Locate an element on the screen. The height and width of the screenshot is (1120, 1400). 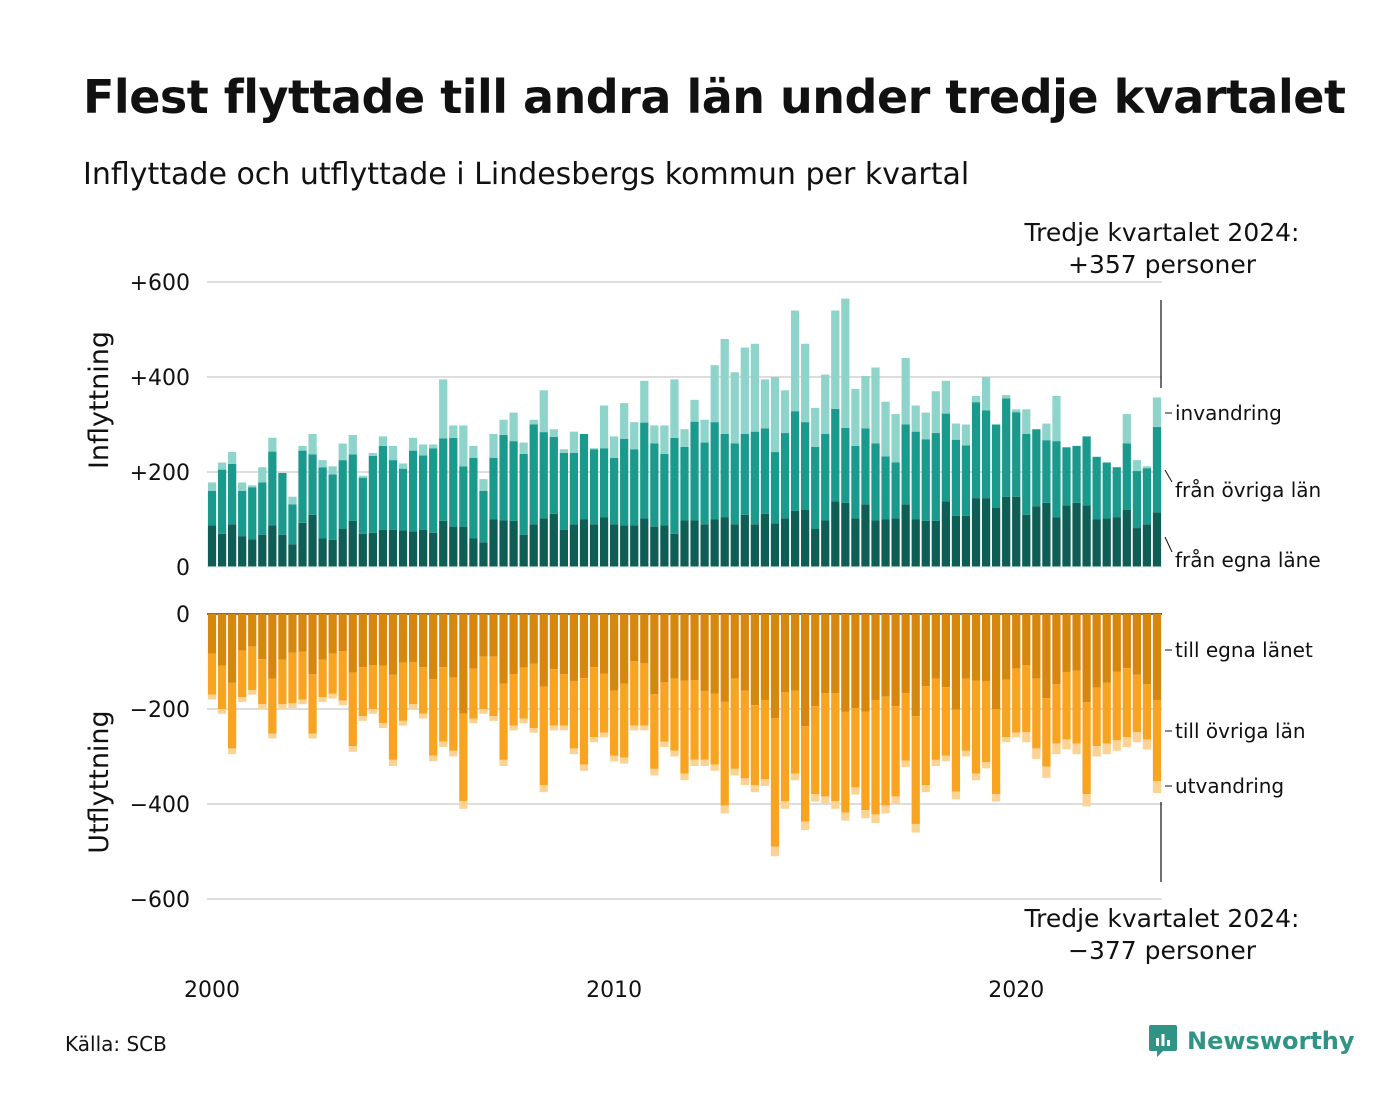
legend-label-top: invandring is located at coordinates (1228, 413).